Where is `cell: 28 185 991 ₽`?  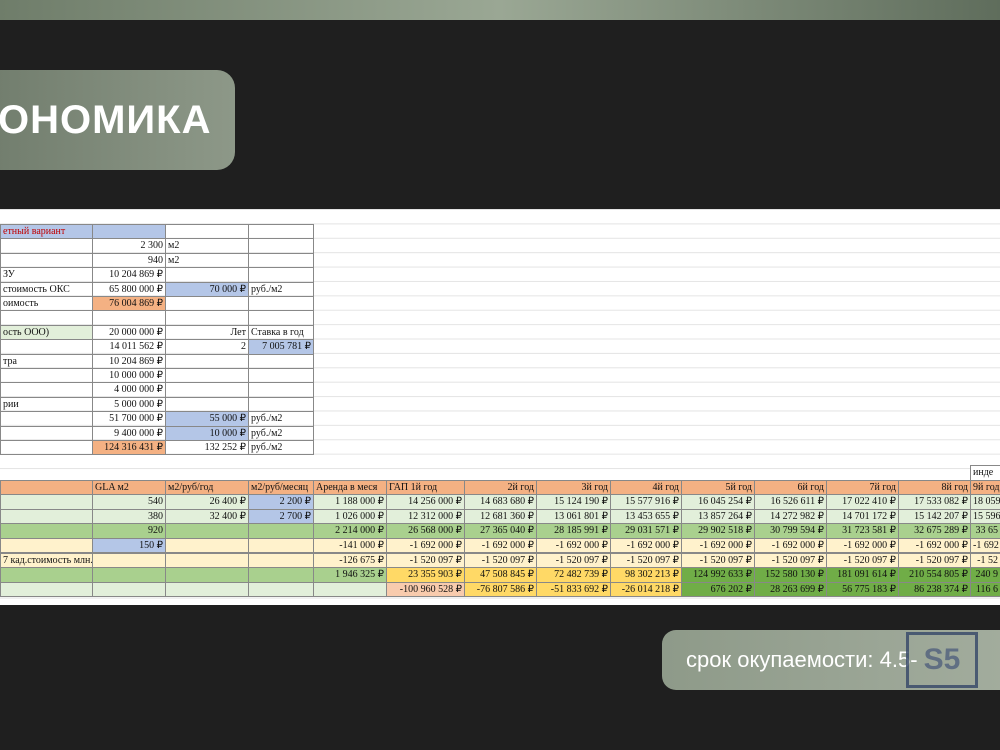 cell: 28 185 991 ₽ is located at coordinates (573, 531).